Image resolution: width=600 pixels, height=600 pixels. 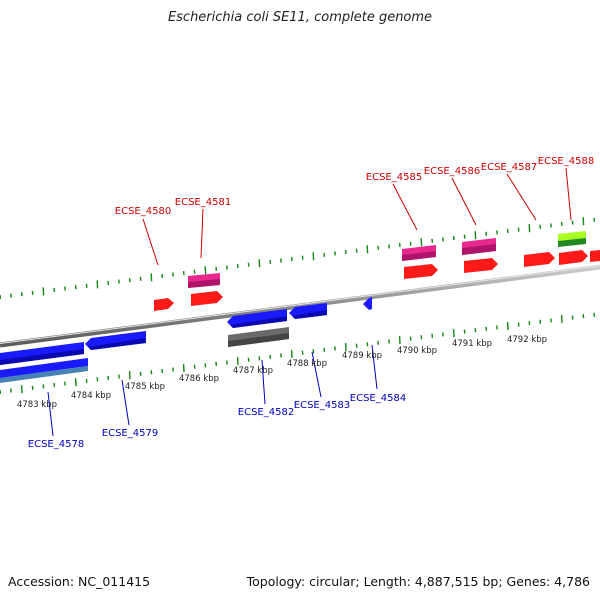 What do you see at coordinates (417, 351) in the screenshot?
I see `scale-label: 4790 kbp` at bounding box center [417, 351].